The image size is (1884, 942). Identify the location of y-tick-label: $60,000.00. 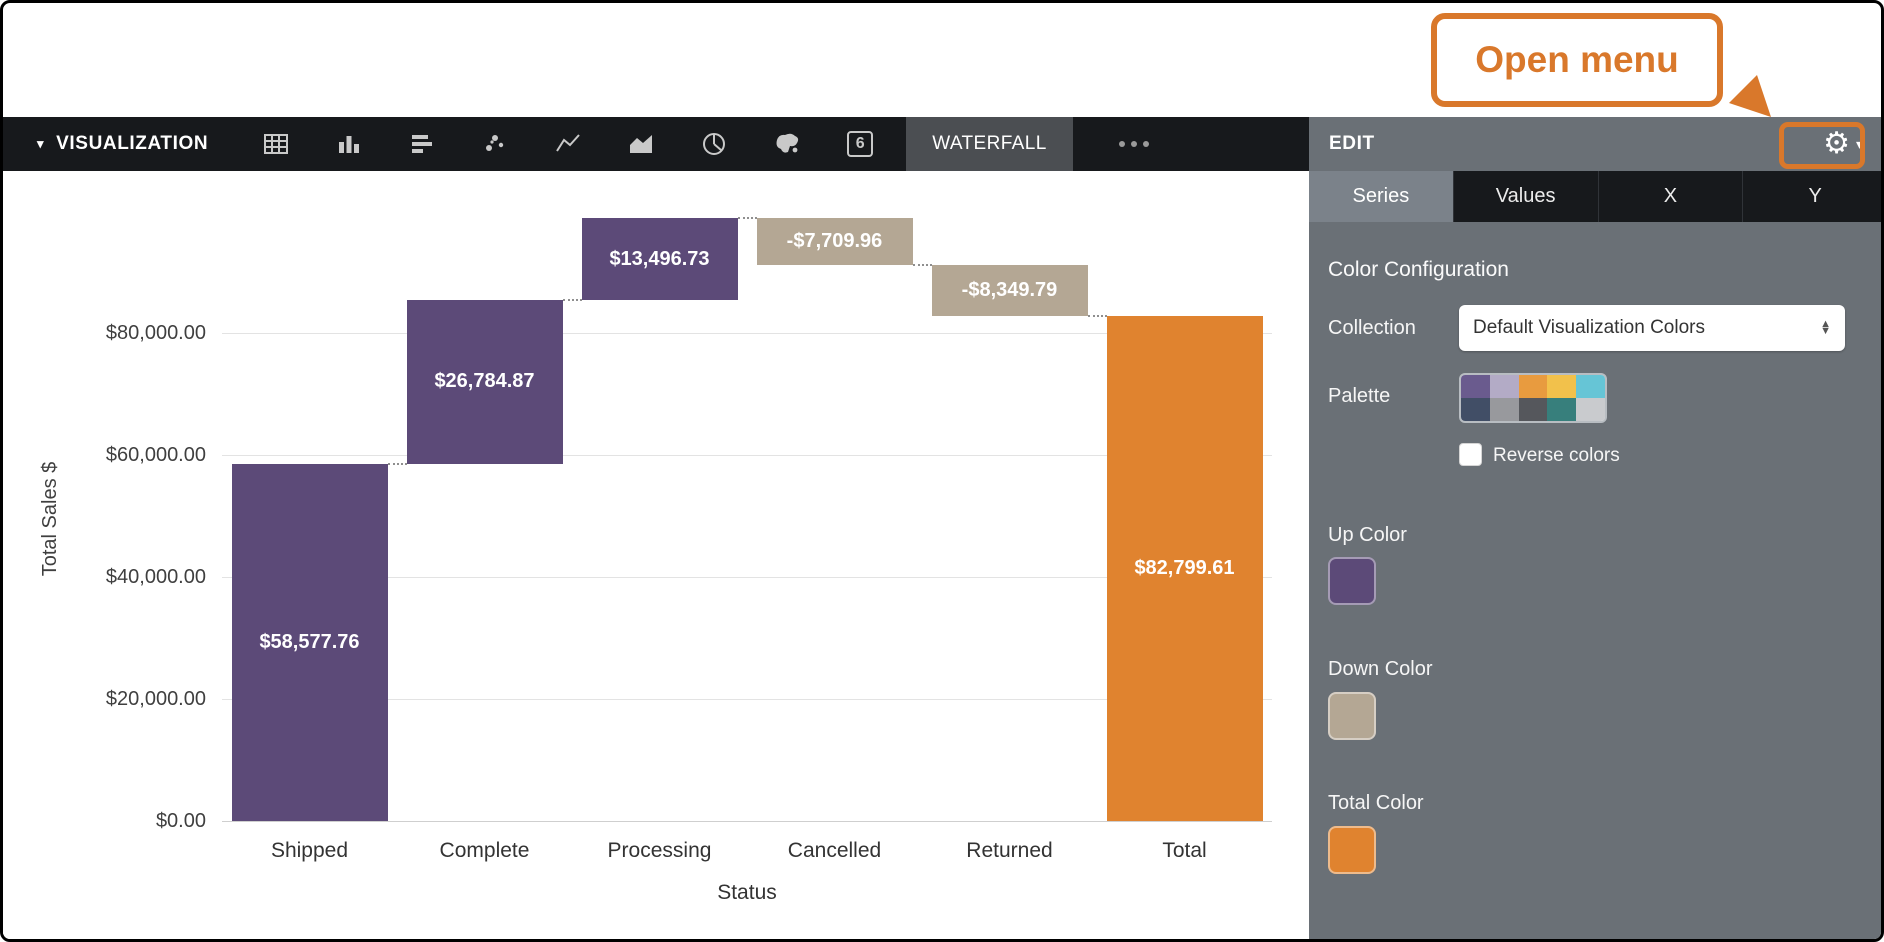
(155, 455).